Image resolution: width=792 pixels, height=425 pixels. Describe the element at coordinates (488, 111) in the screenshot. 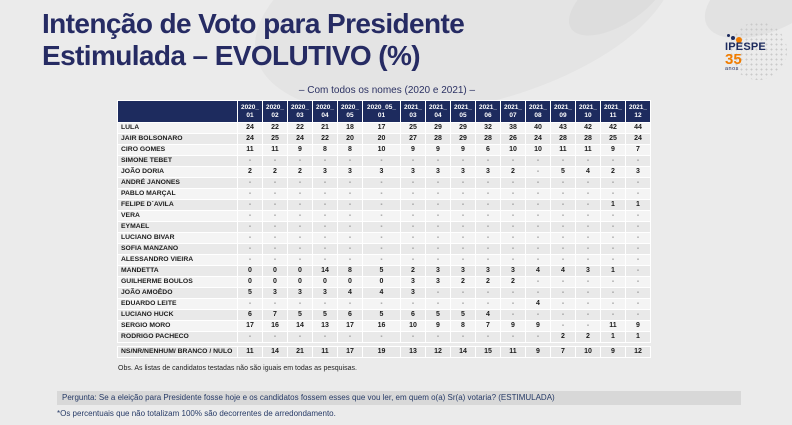

I see `column-header-2021_06: 2021_ 06` at that location.